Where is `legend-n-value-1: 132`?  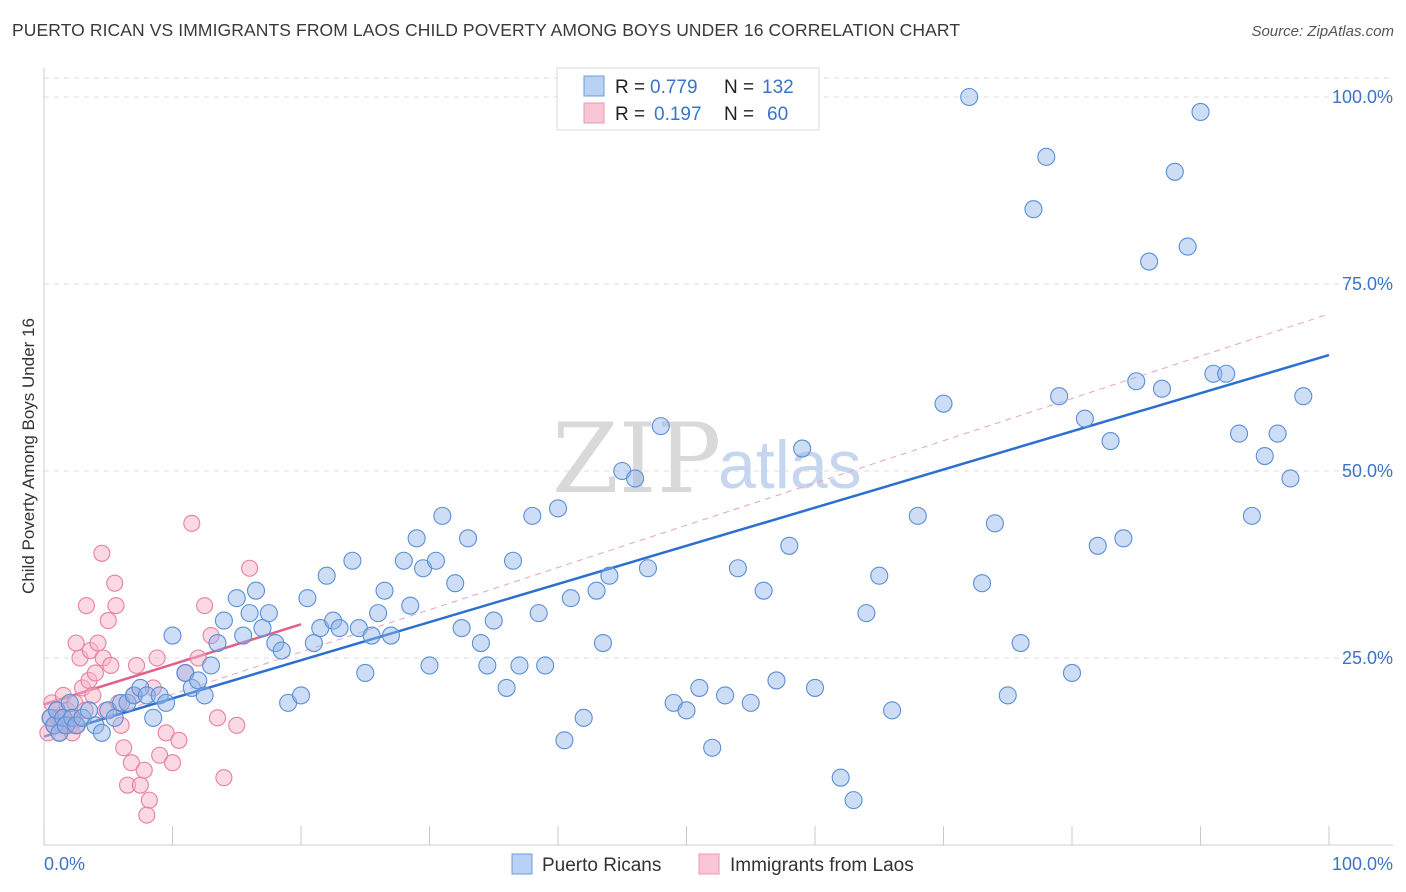 legend-n-value-1: 132 is located at coordinates (778, 87).